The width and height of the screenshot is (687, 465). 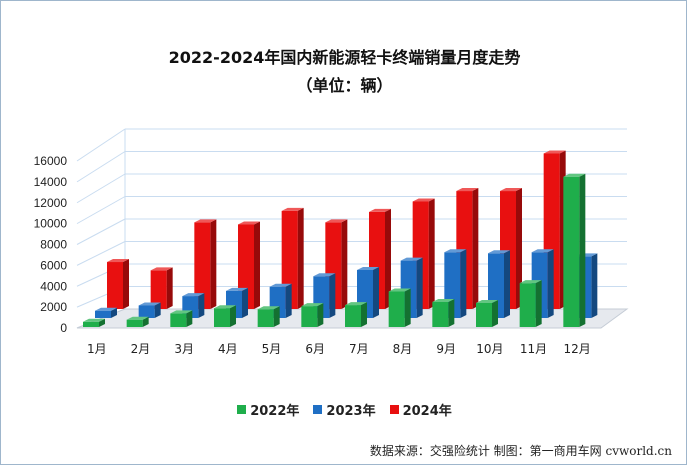 What do you see at coordinates (118, 284) in the screenshot?
I see `bar-2024年-1月` at bounding box center [118, 284].